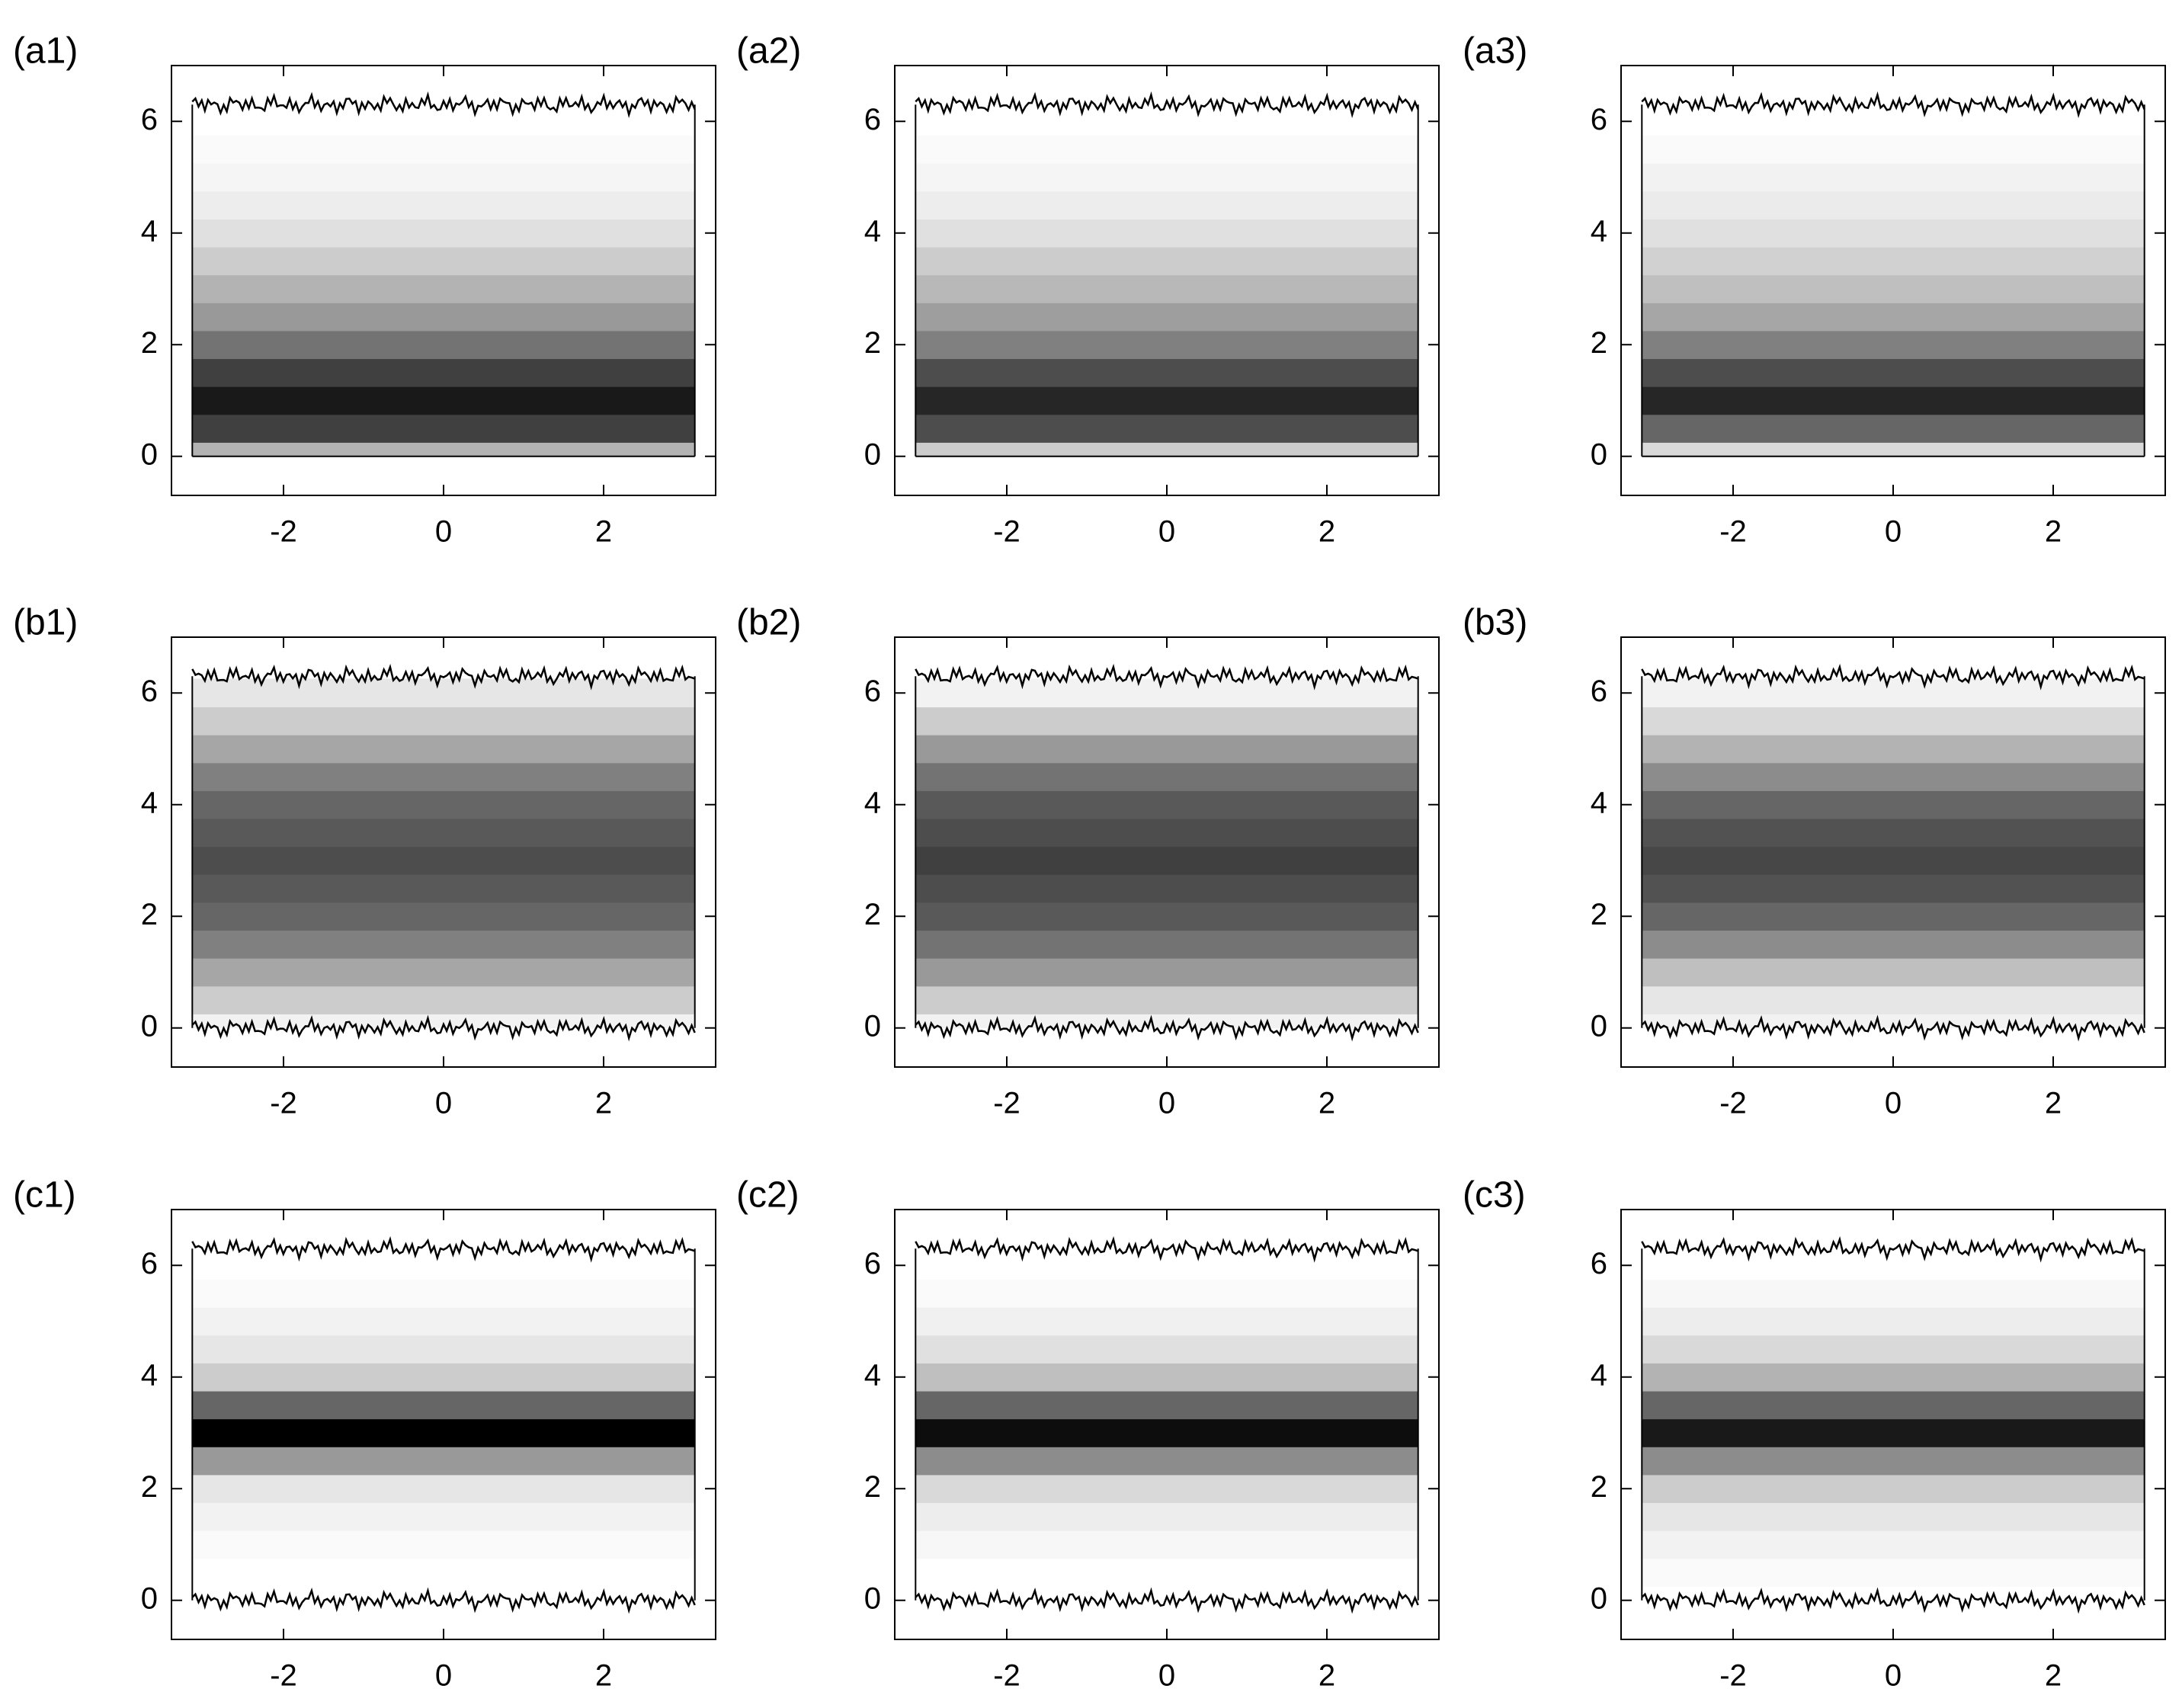  Describe the element at coordinates (45, 51) in the screenshot. I see `panel-label: (a1)` at that location.